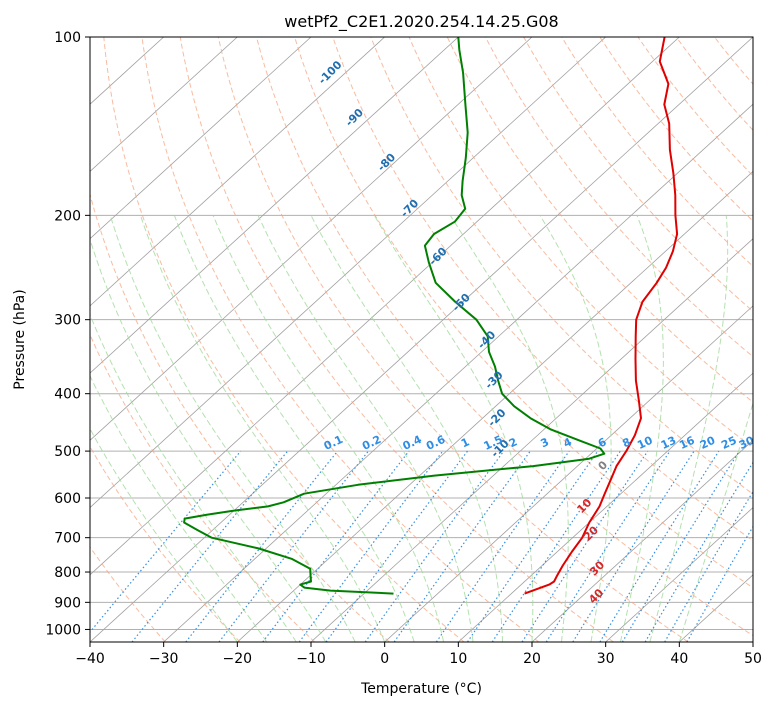 Image resolution: width=775 pixels, height=708 pixels. Describe the element at coordinates (67, 539) in the screenshot. I see `y-tick-label: 700` at that location.